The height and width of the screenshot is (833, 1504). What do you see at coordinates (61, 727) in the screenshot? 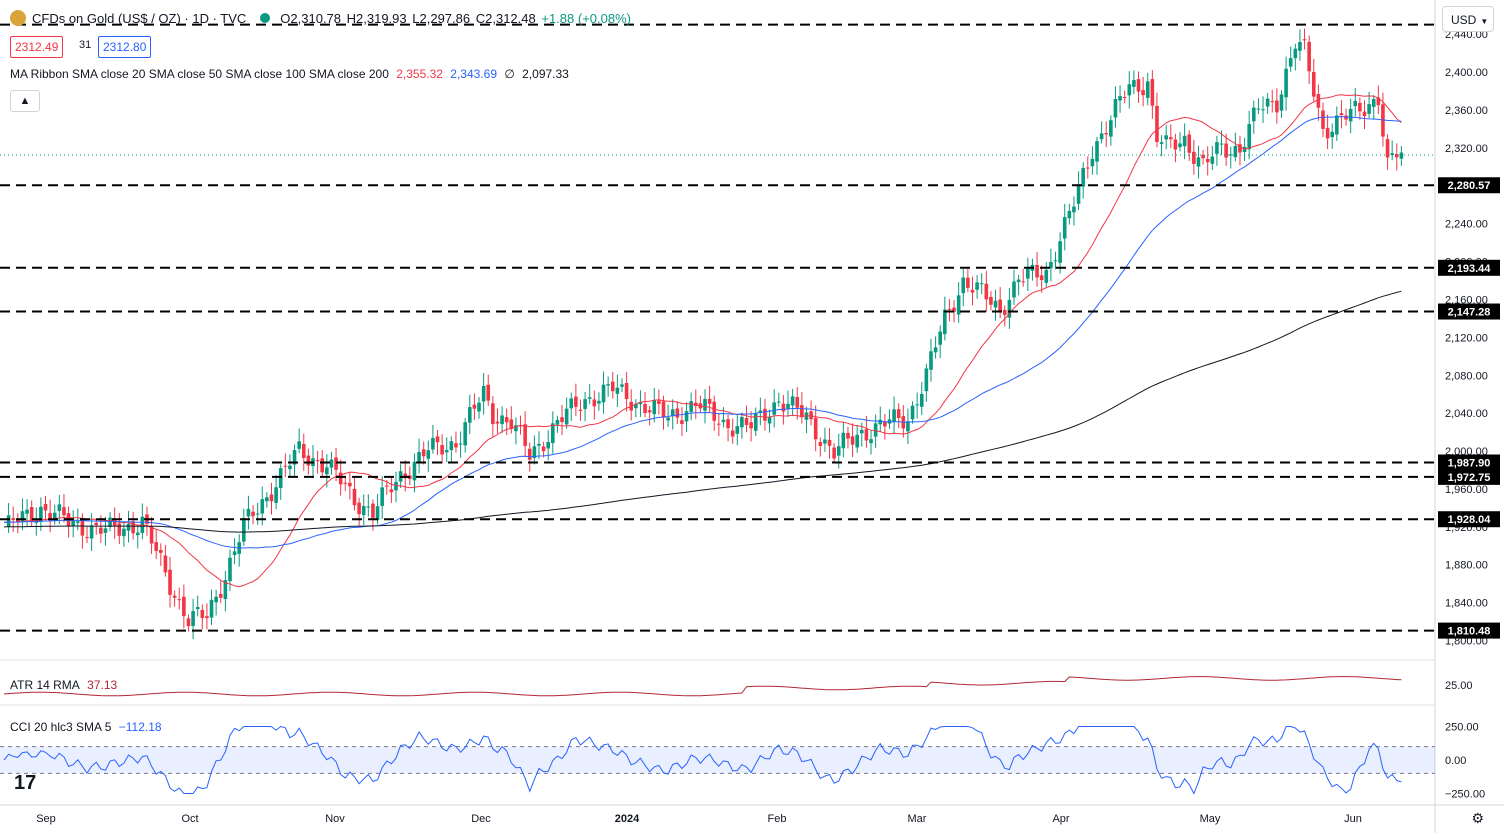
I see `cci-label: CCI 20 hlc3 SMA 5` at bounding box center [61, 727].